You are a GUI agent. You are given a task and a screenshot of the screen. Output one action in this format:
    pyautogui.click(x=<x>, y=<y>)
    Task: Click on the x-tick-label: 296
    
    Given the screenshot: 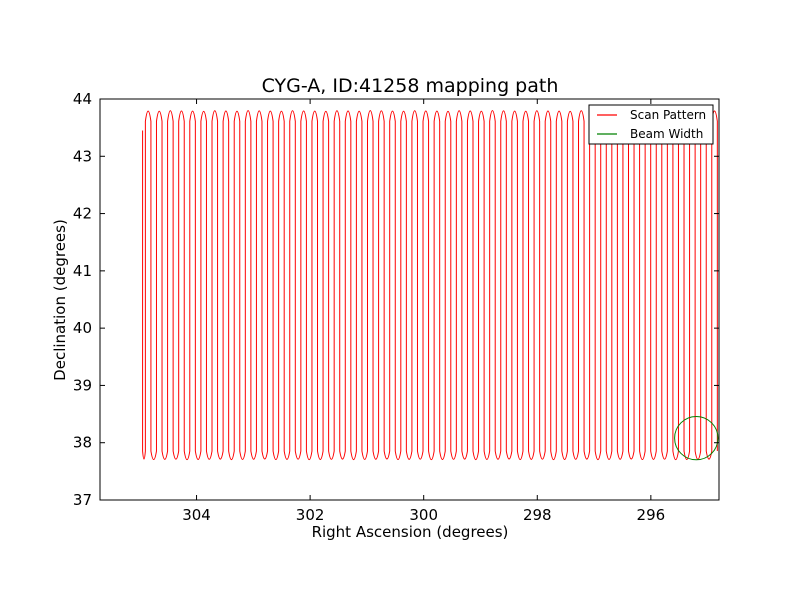 What is the action you would take?
    pyautogui.click(x=651, y=515)
    